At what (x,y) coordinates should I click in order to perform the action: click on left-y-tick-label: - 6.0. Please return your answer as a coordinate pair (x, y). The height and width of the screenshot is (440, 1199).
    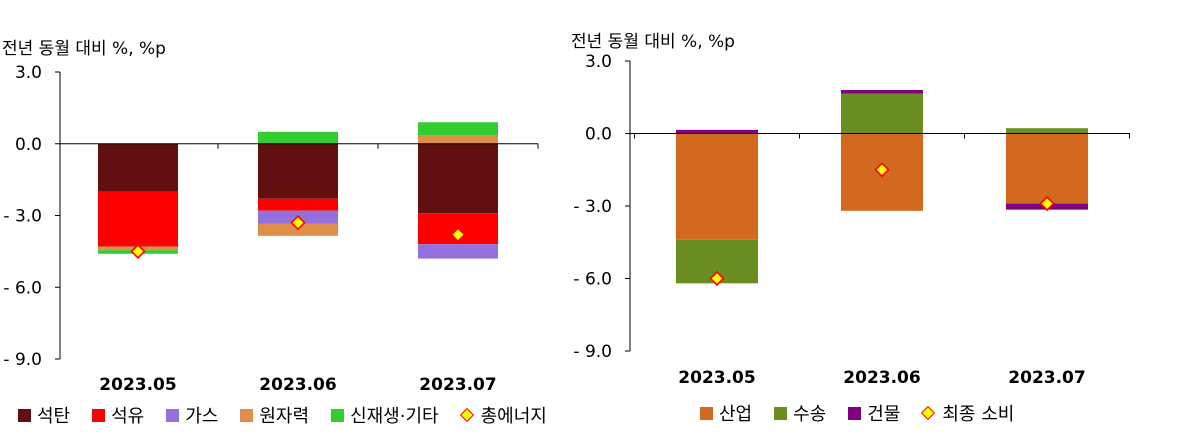
    Looking at the image, I should click on (22, 288).